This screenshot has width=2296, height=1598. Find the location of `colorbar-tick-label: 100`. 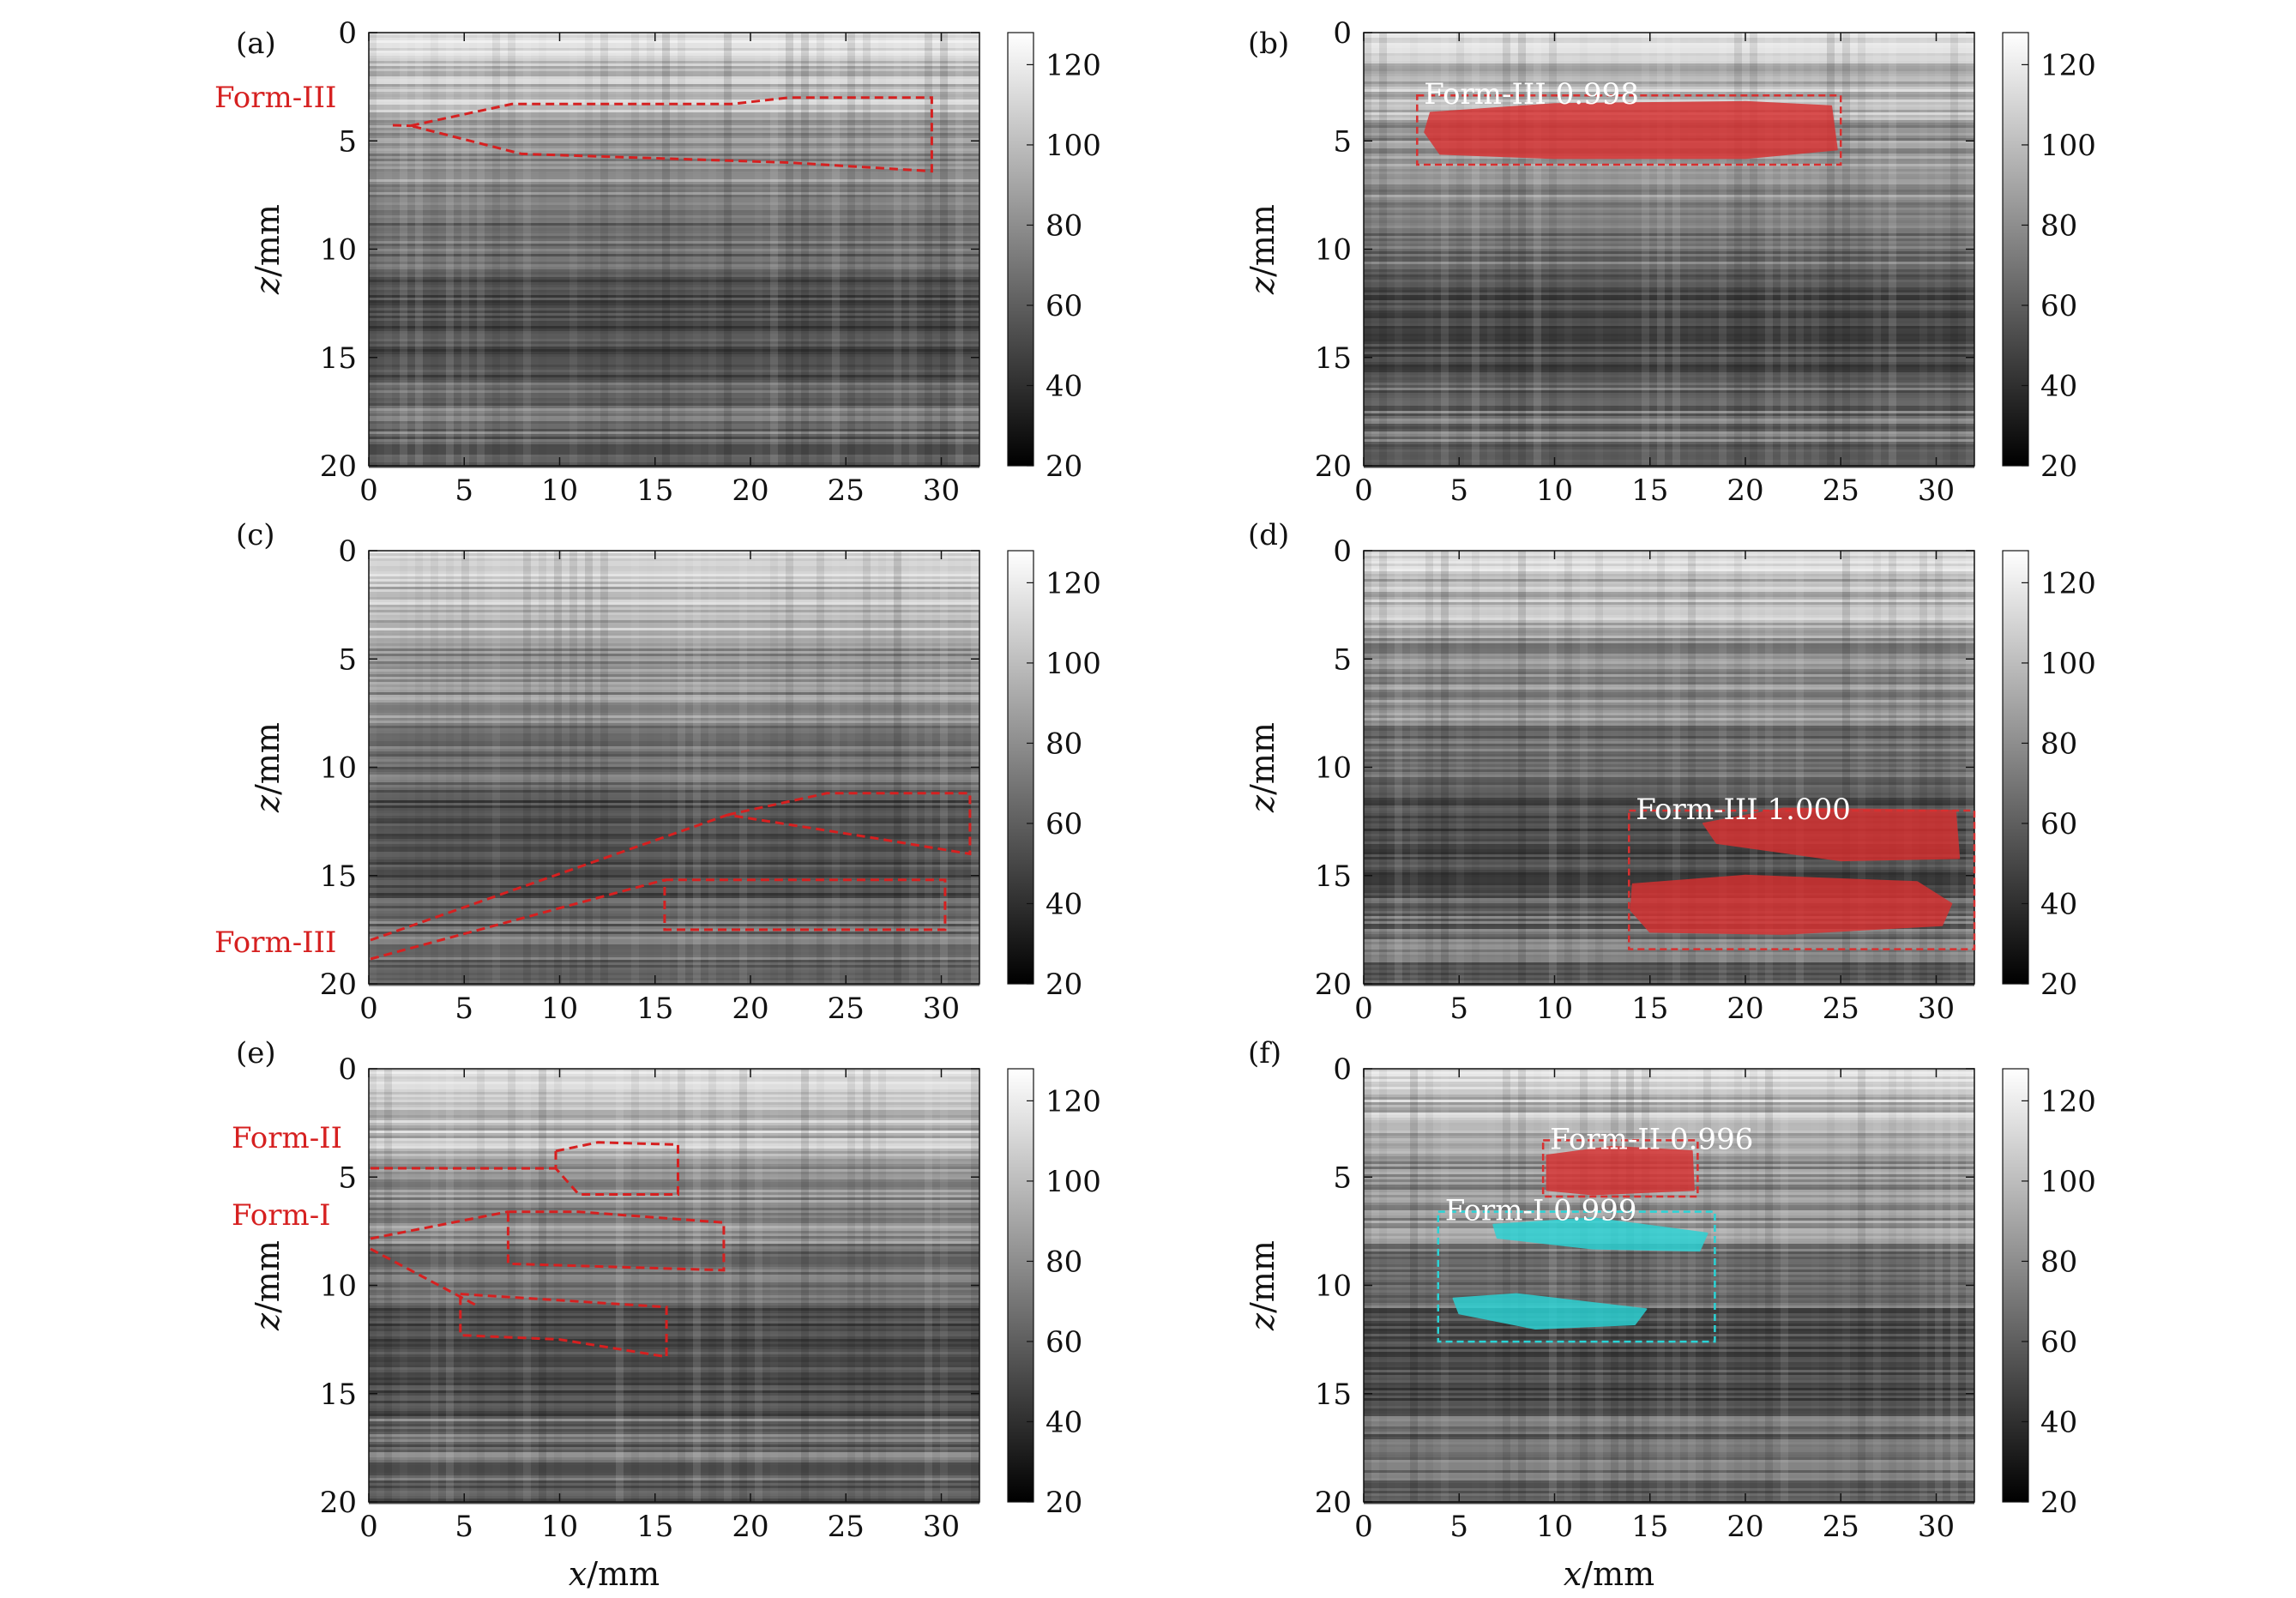

colorbar-tick-label: 100 is located at coordinates (1073, 1182).